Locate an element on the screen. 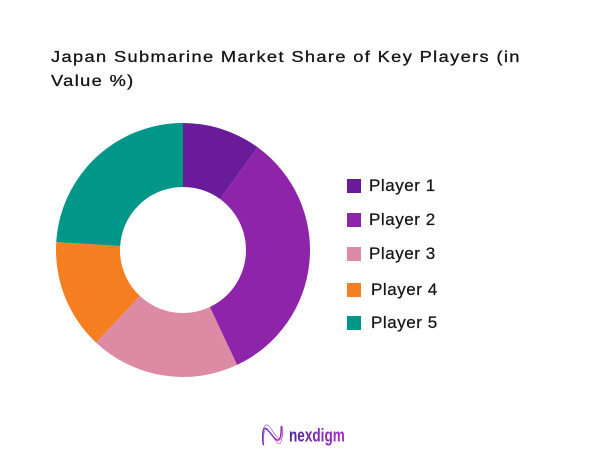 This screenshot has width=602, height=451. svg-text: nexdigm is located at coordinates (317, 434).